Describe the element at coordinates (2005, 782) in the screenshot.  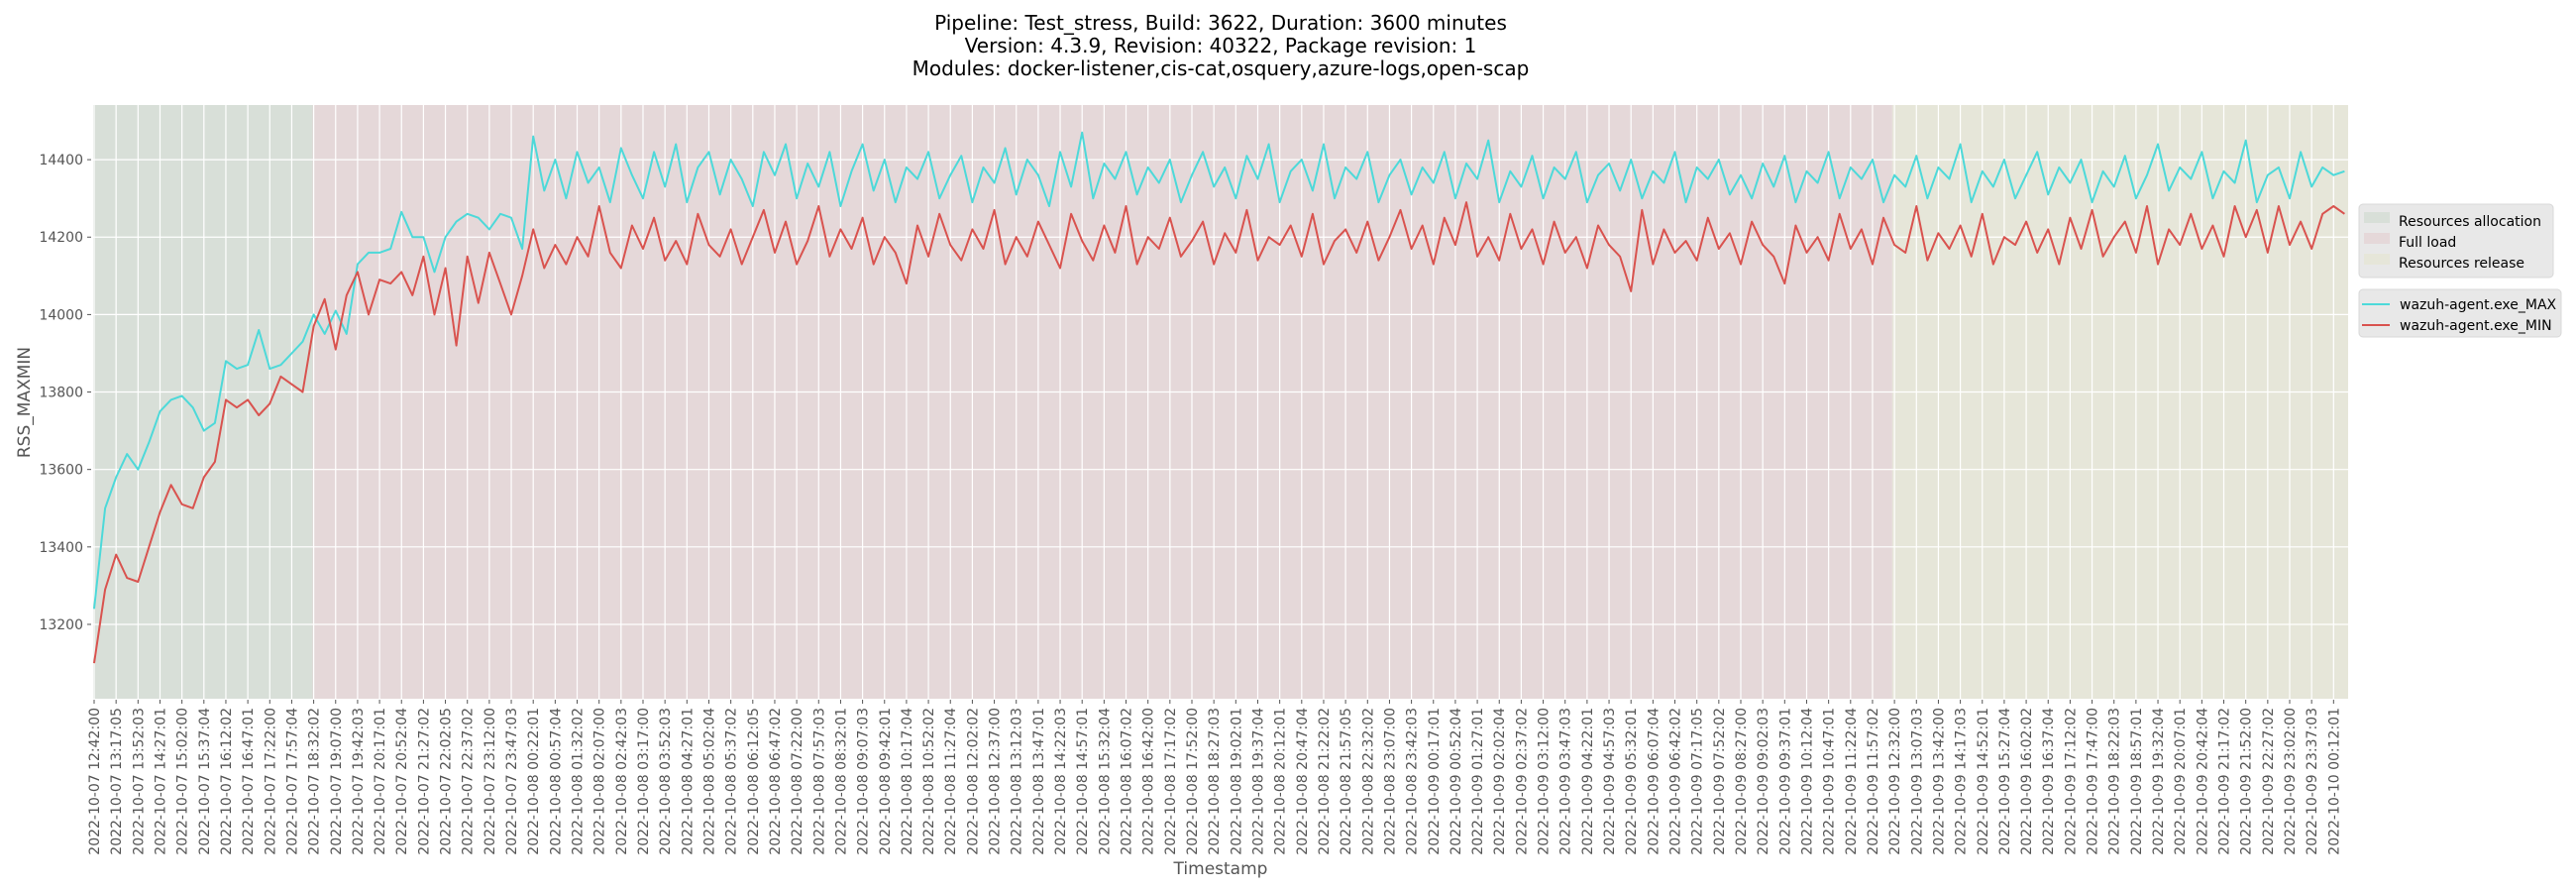
I see `x-tick-label: 2022-10-09 15:27:04` at that location.